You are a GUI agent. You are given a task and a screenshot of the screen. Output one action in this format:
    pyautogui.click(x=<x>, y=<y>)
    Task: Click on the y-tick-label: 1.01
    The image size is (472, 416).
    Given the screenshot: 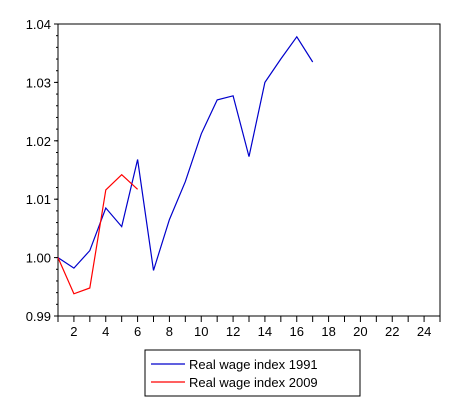 What is the action you would take?
    pyautogui.click(x=38, y=199)
    